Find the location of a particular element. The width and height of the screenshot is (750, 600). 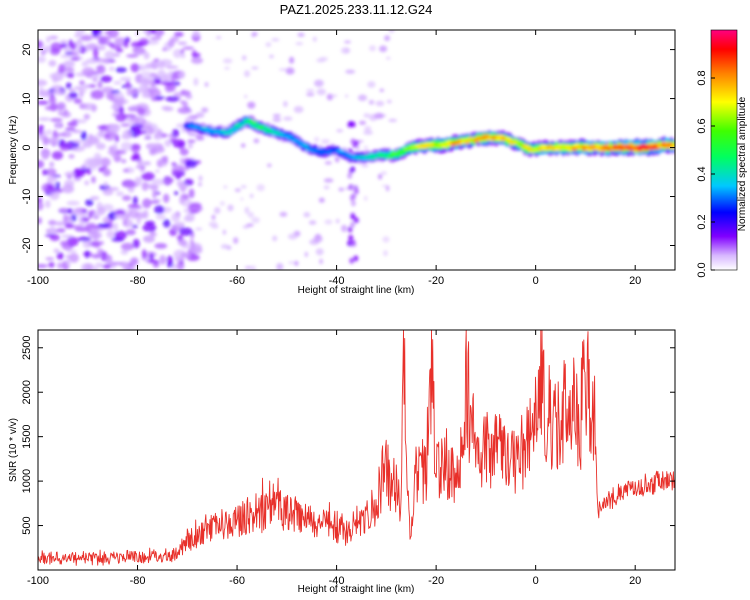

snr-x-axis-label: Height of straight line (km) is located at coordinates (356, 589).